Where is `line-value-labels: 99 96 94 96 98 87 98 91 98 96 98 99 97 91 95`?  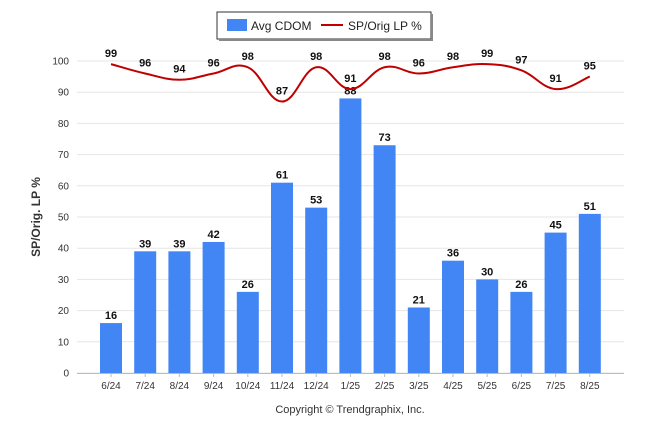 line-value-labels: 99 96 94 96 98 87 98 91 98 96 98 99 97 91 95 is located at coordinates (350, 72).